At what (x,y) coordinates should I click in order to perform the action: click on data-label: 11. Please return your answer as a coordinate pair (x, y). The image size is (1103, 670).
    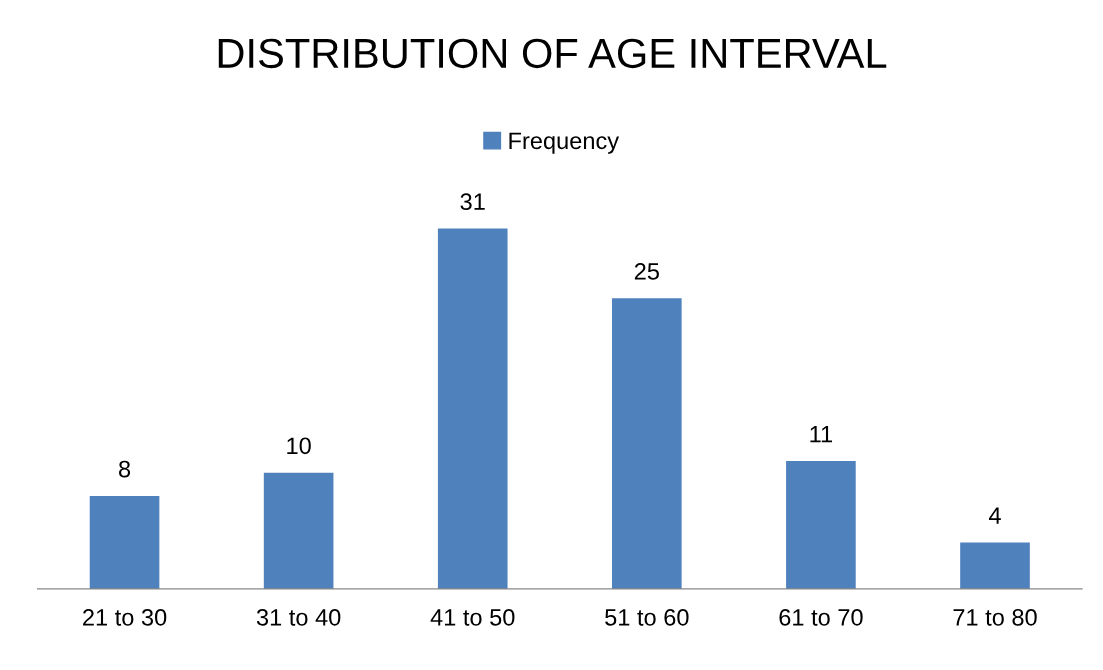
    Looking at the image, I should click on (821, 434).